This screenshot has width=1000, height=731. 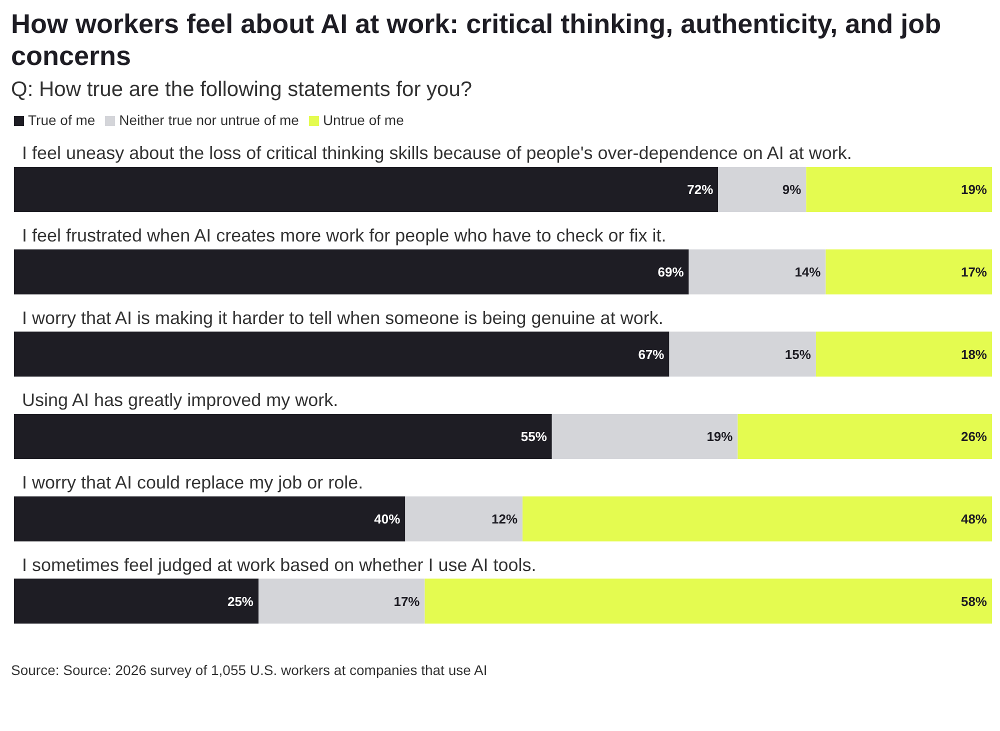 I want to click on y-tick-label: I feel uneasy about the loss of critical thinking skills because of people's over-dependence on AI at work., so click(x=437, y=153).